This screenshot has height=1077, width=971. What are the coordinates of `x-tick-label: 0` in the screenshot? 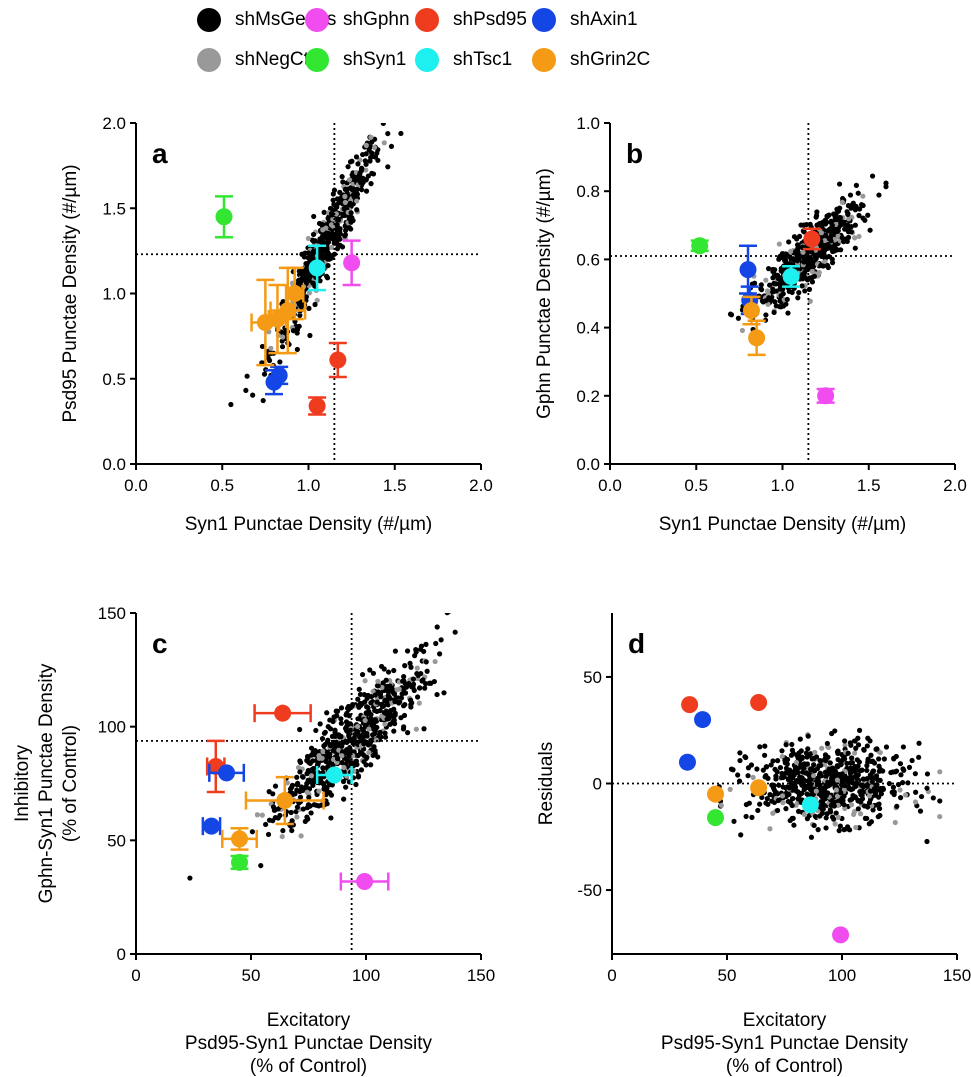 It's located at (611, 975).